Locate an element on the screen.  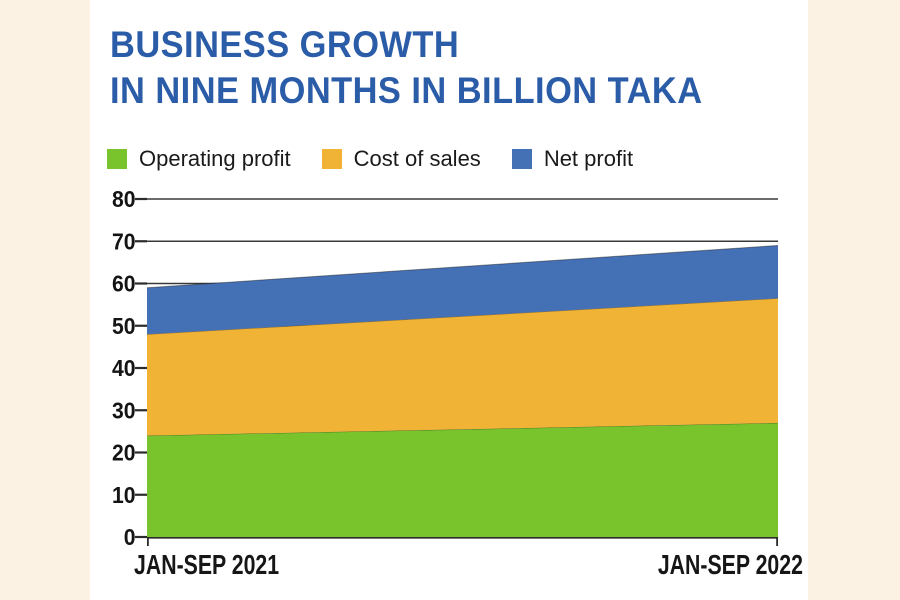
legend-label-operating-profit: Operating profit is located at coordinates (215, 158).